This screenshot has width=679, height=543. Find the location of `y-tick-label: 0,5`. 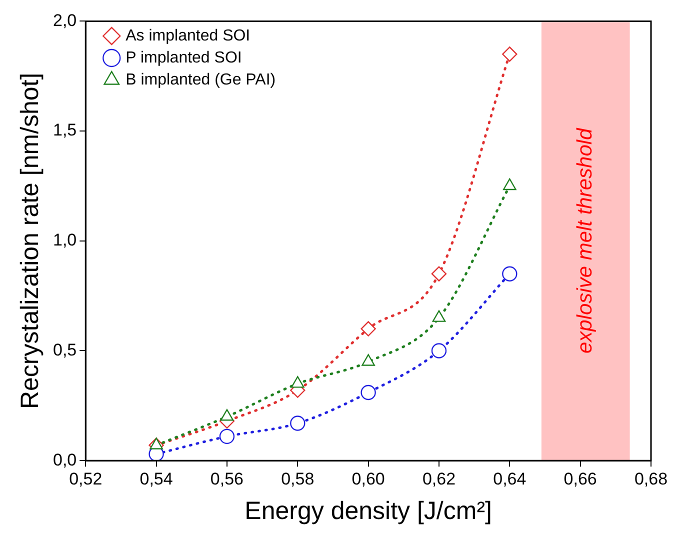

y-tick-label: 0,5 is located at coordinates (64, 350).